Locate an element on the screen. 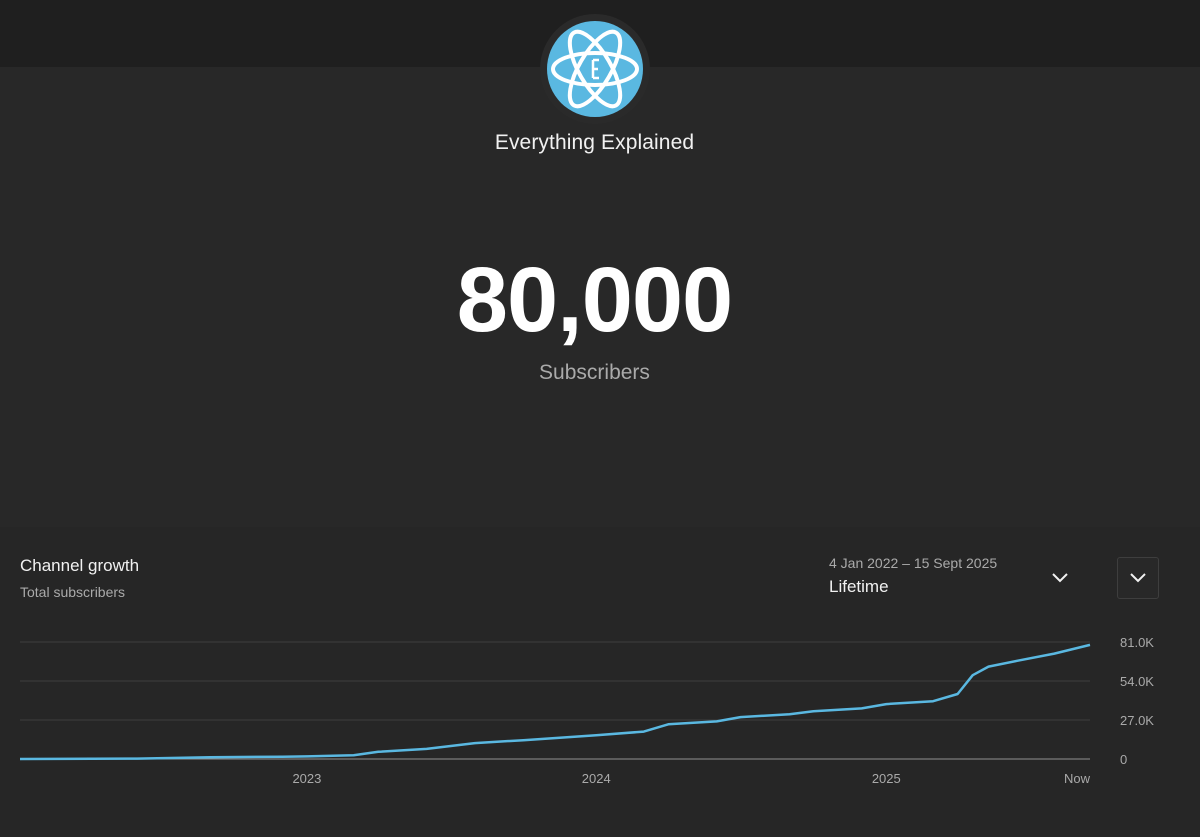  panel-subtitle: Total subscribers is located at coordinates (73, 592).